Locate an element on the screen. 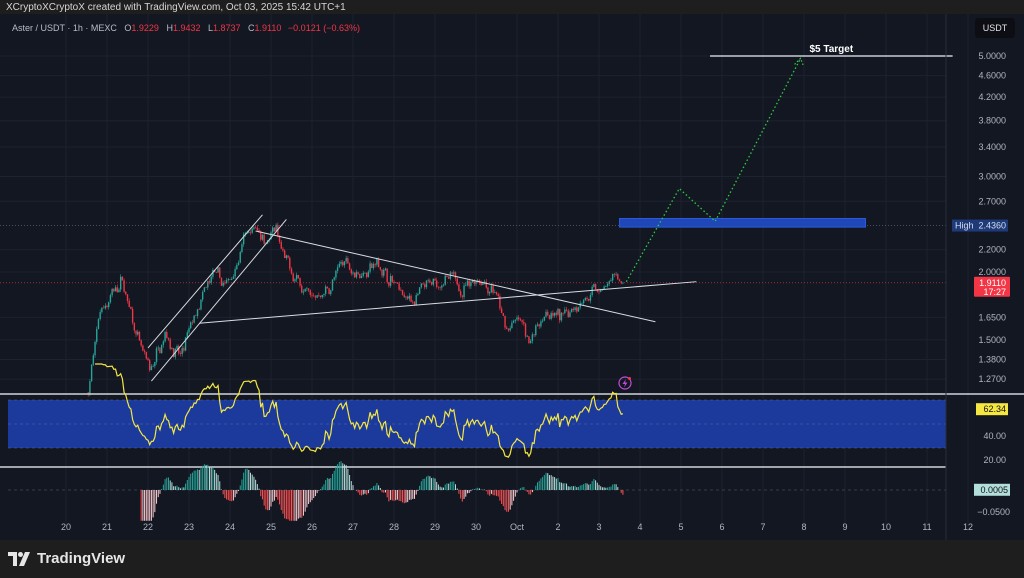  tradingview-logo-icon is located at coordinates (19, 558).